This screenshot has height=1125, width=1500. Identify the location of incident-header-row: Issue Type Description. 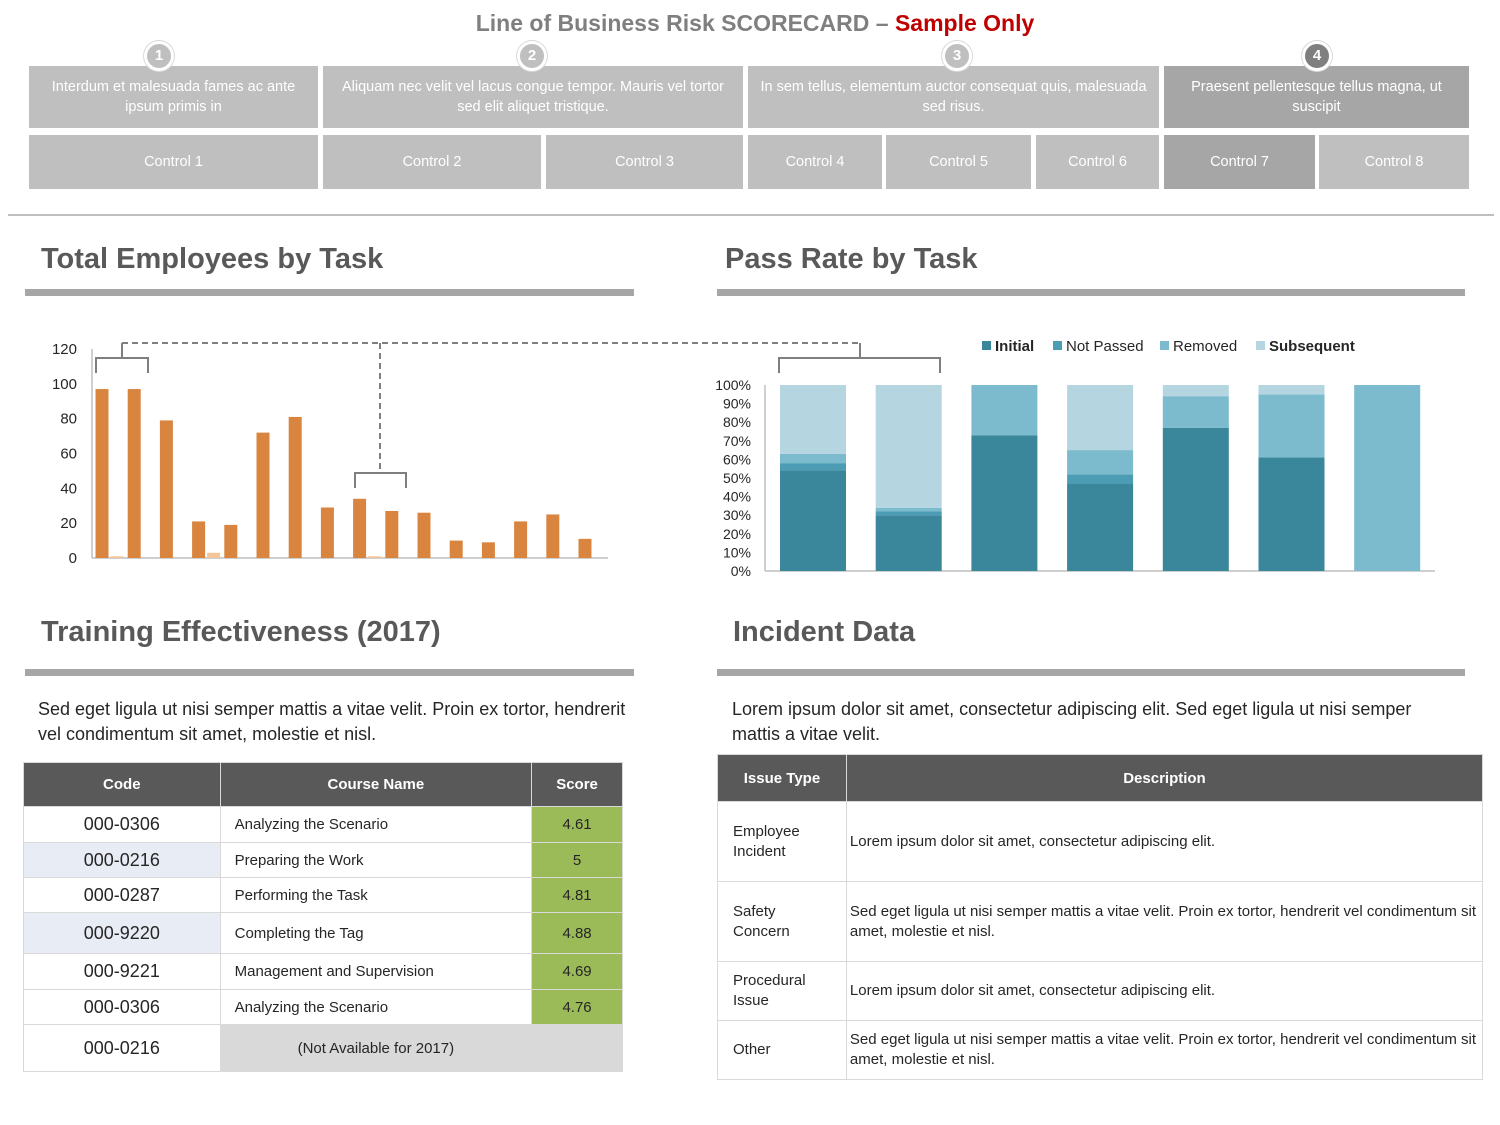
(1100, 778).